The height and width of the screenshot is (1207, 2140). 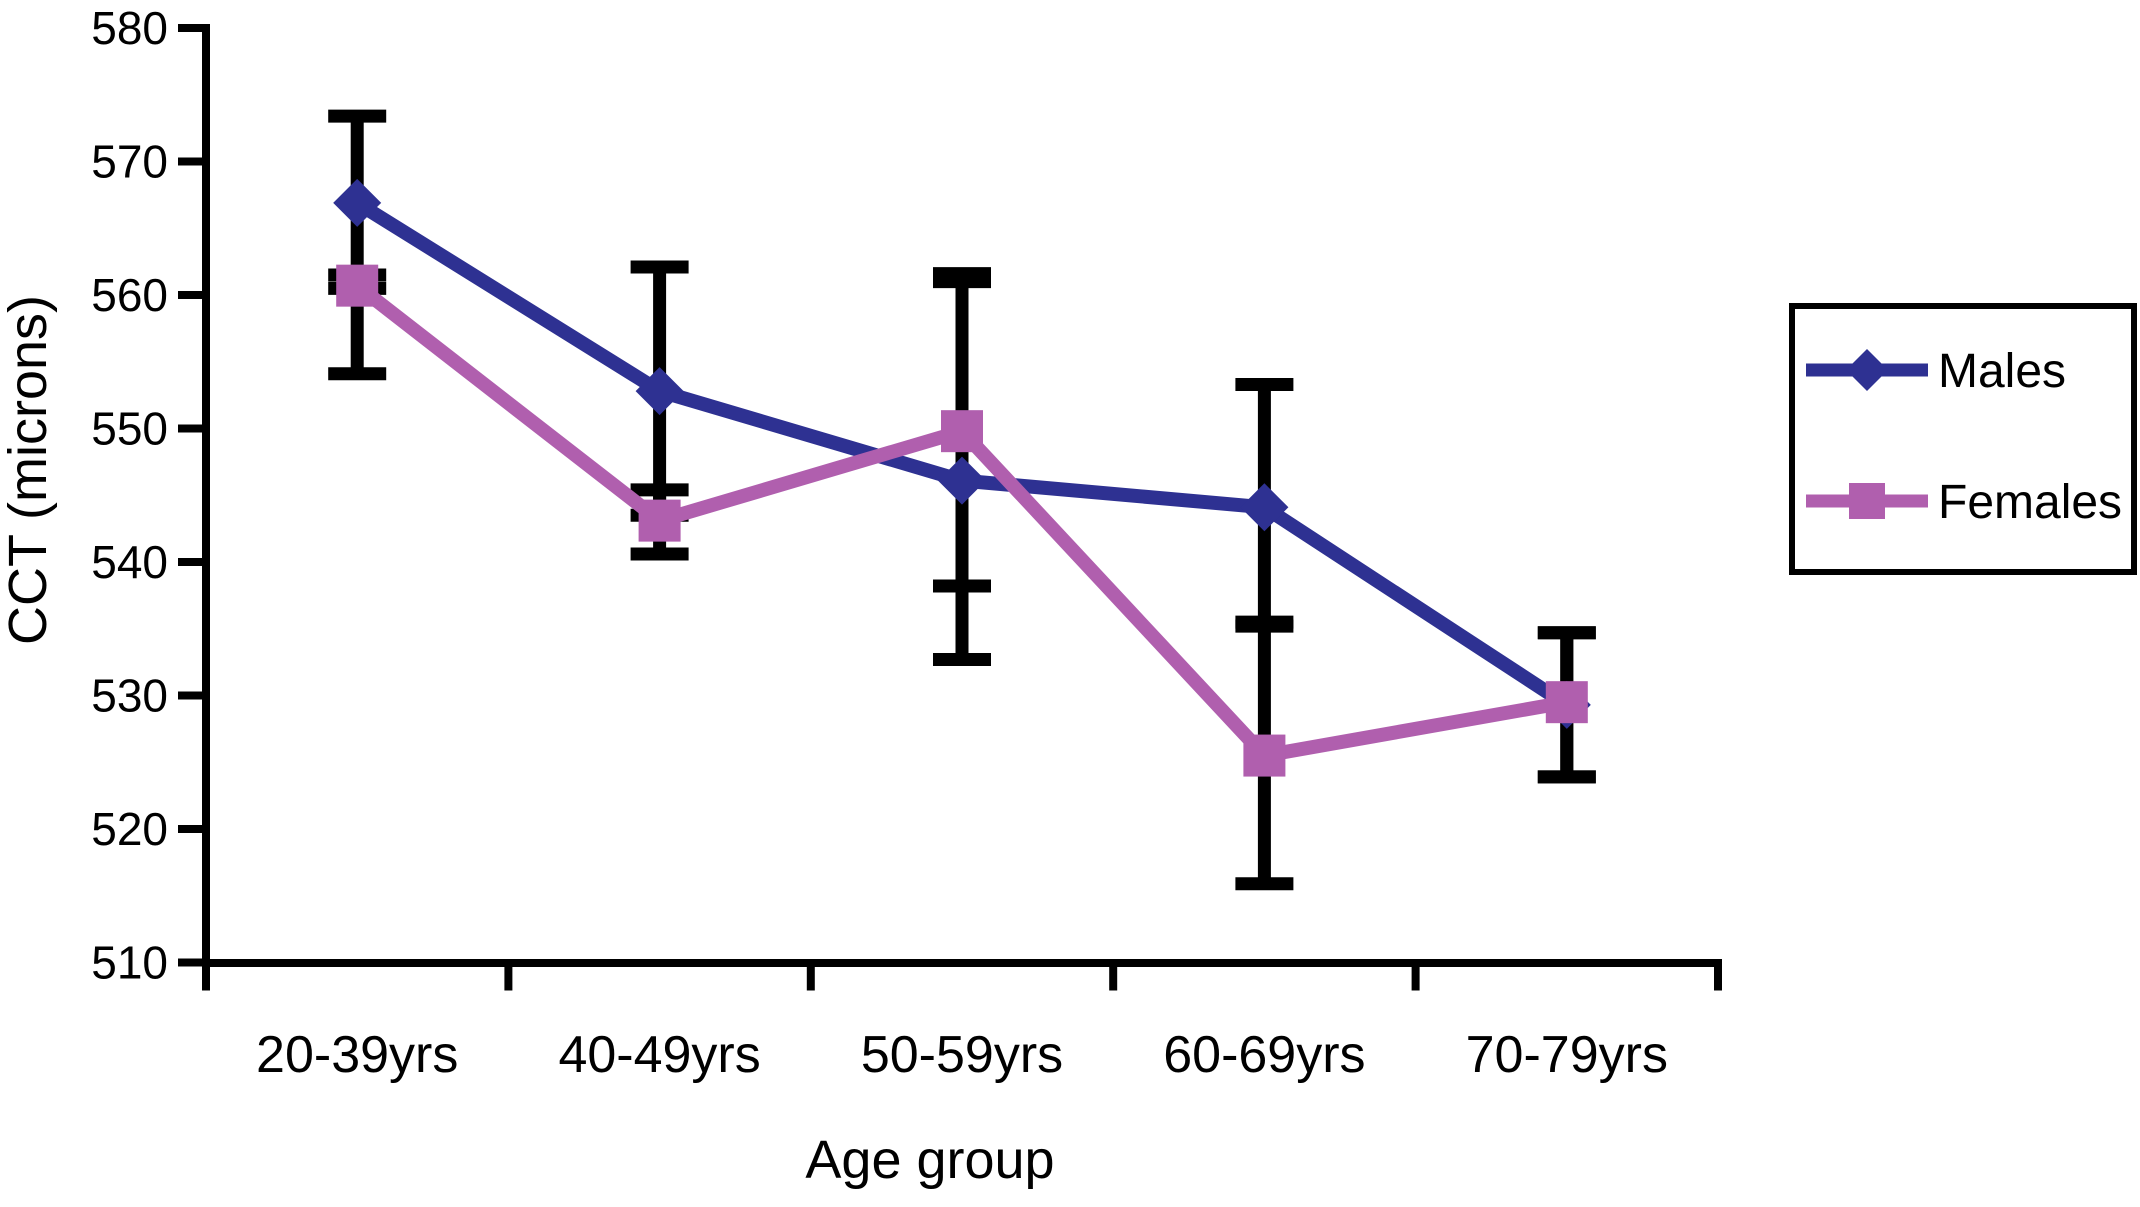 I want to click on y-tick-label: 540, so click(x=129, y=562).